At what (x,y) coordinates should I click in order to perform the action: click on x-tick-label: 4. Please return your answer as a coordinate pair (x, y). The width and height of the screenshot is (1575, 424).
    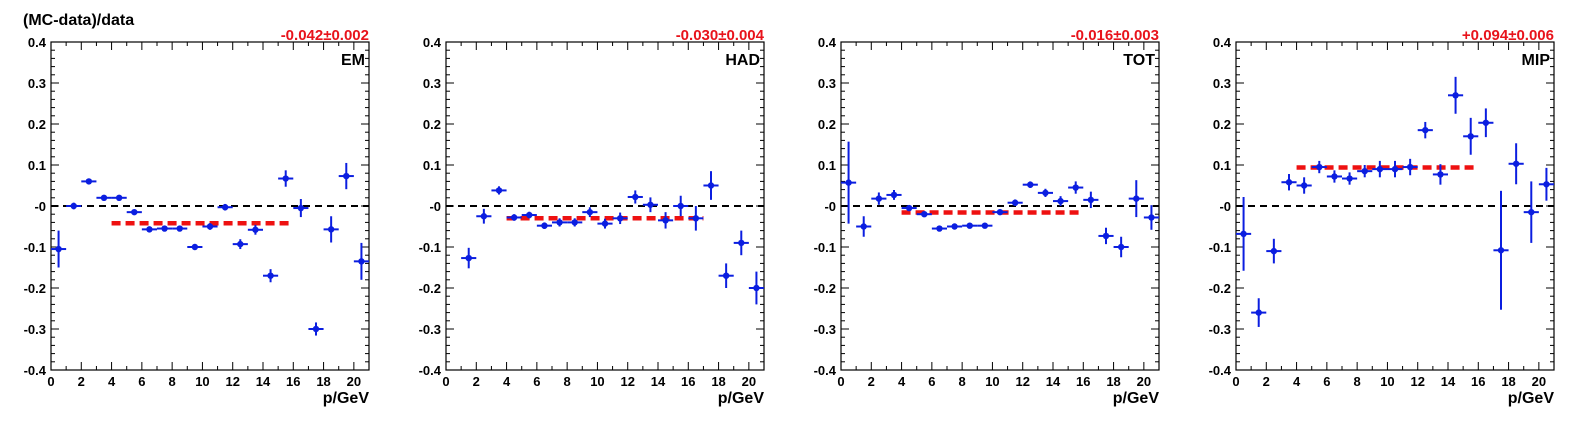
    Looking at the image, I should click on (112, 381).